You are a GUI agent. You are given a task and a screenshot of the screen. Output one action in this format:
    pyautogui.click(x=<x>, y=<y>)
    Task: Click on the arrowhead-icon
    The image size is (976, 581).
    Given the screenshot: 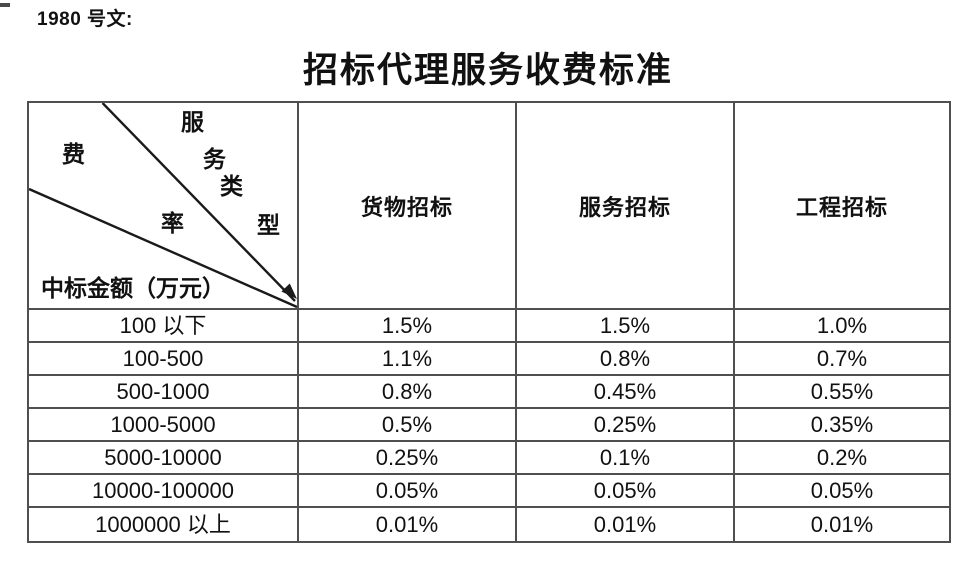 What is the action you would take?
    pyautogui.click(x=289, y=291)
    